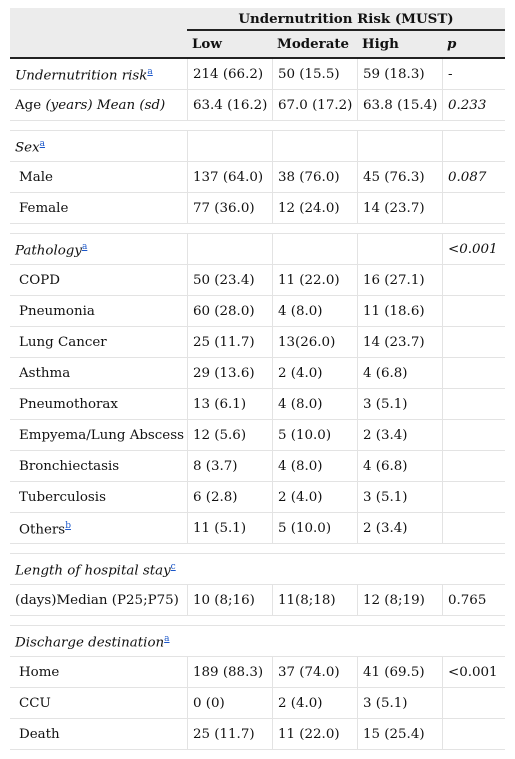  What do you see at coordinates (399, 734) in the screenshot?
I see `cell-high: 15 (25.4)` at bounding box center [399, 734].